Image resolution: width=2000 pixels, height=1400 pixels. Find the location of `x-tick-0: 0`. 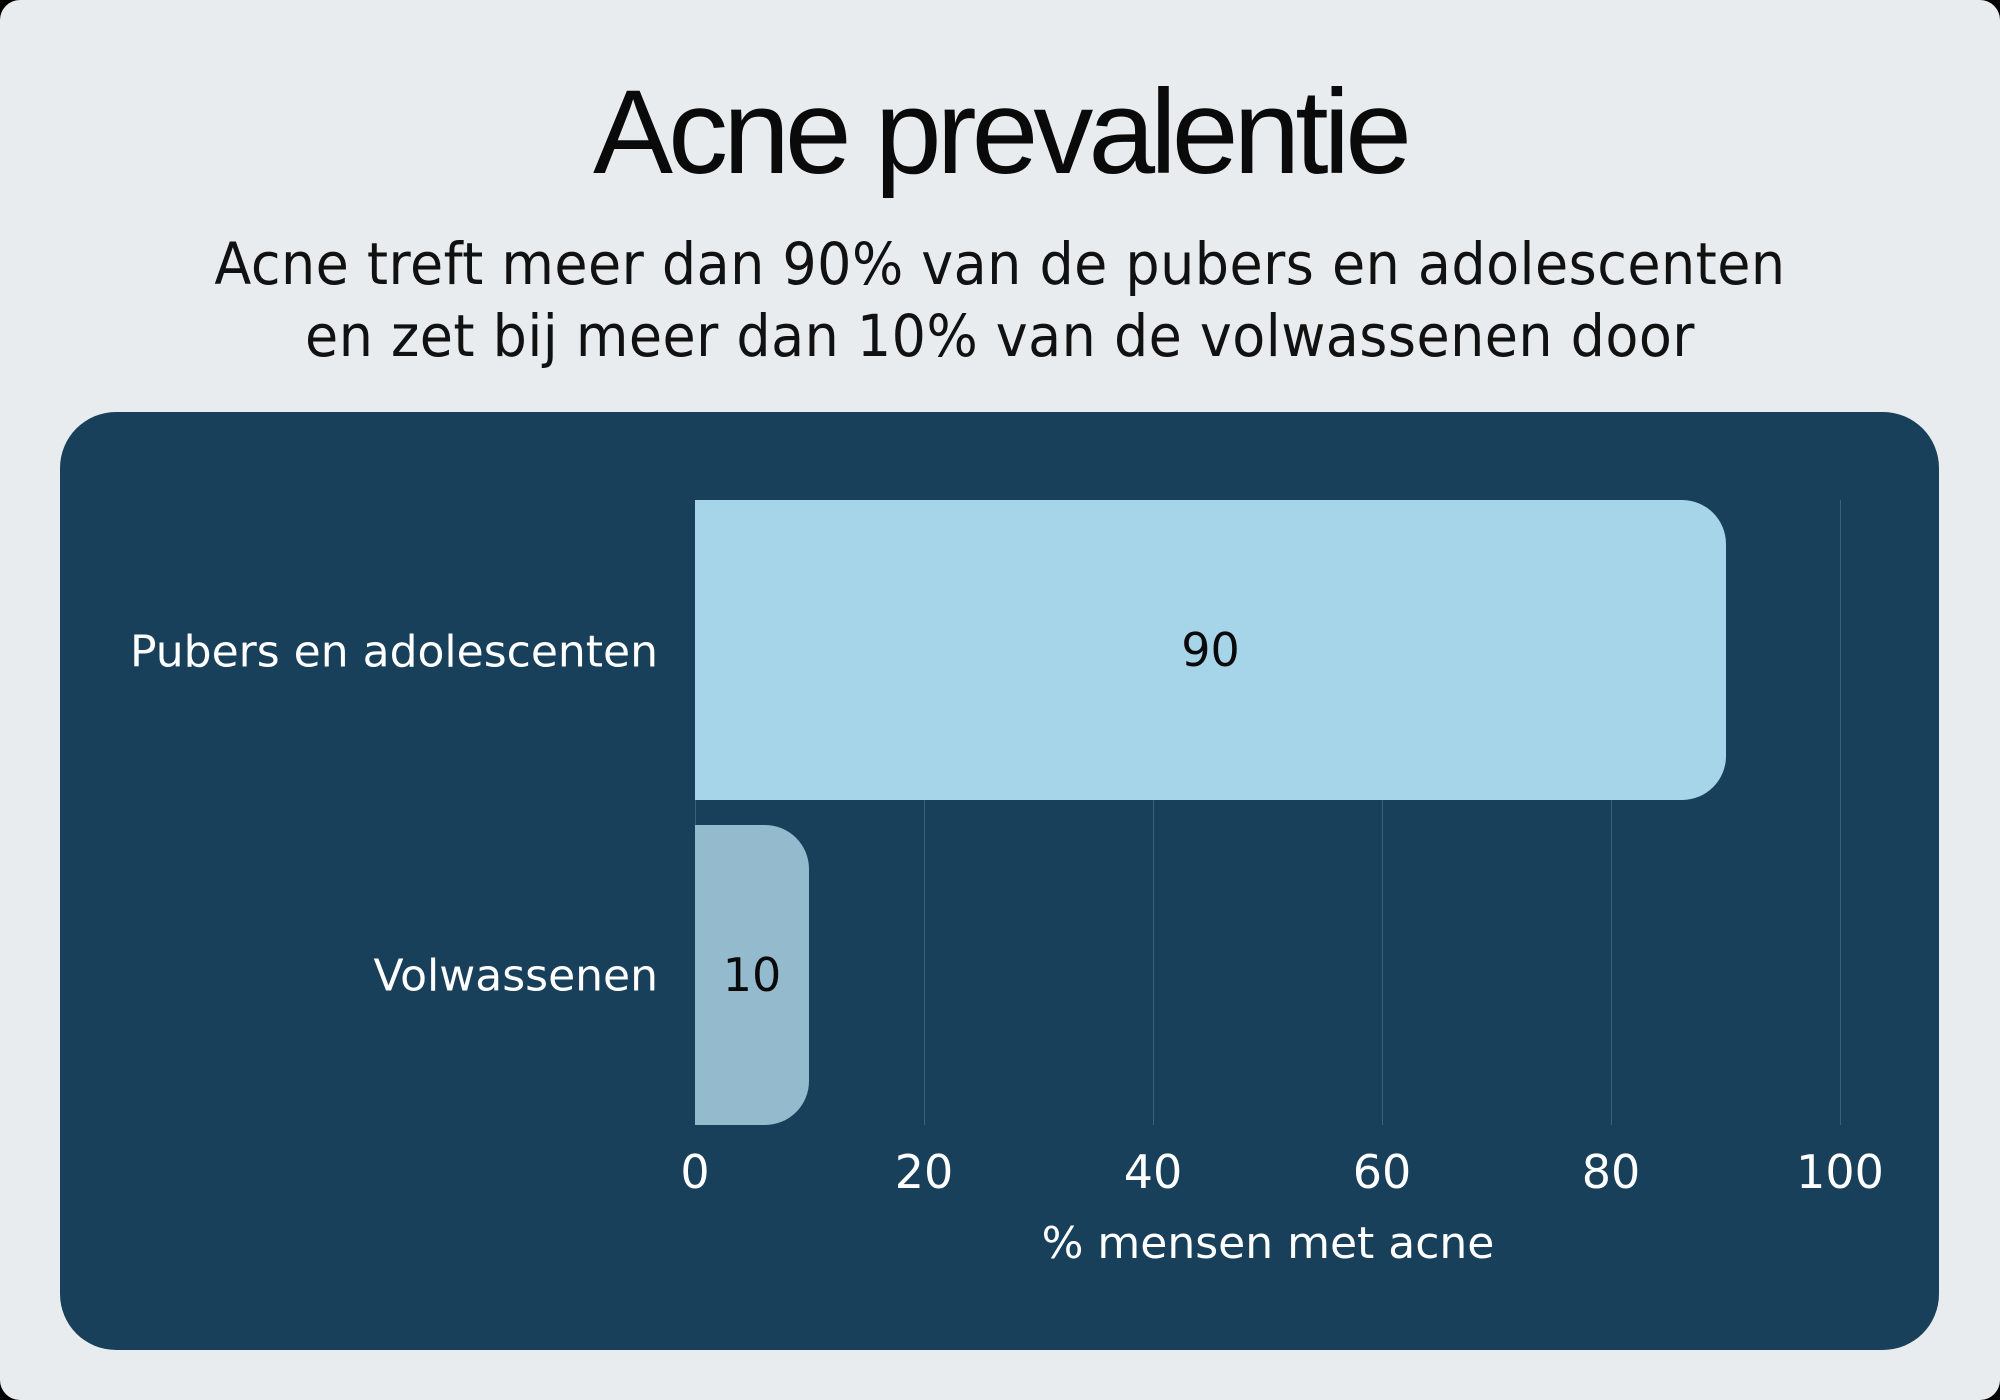

x-tick-0: 0 is located at coordinates (695, 1172).